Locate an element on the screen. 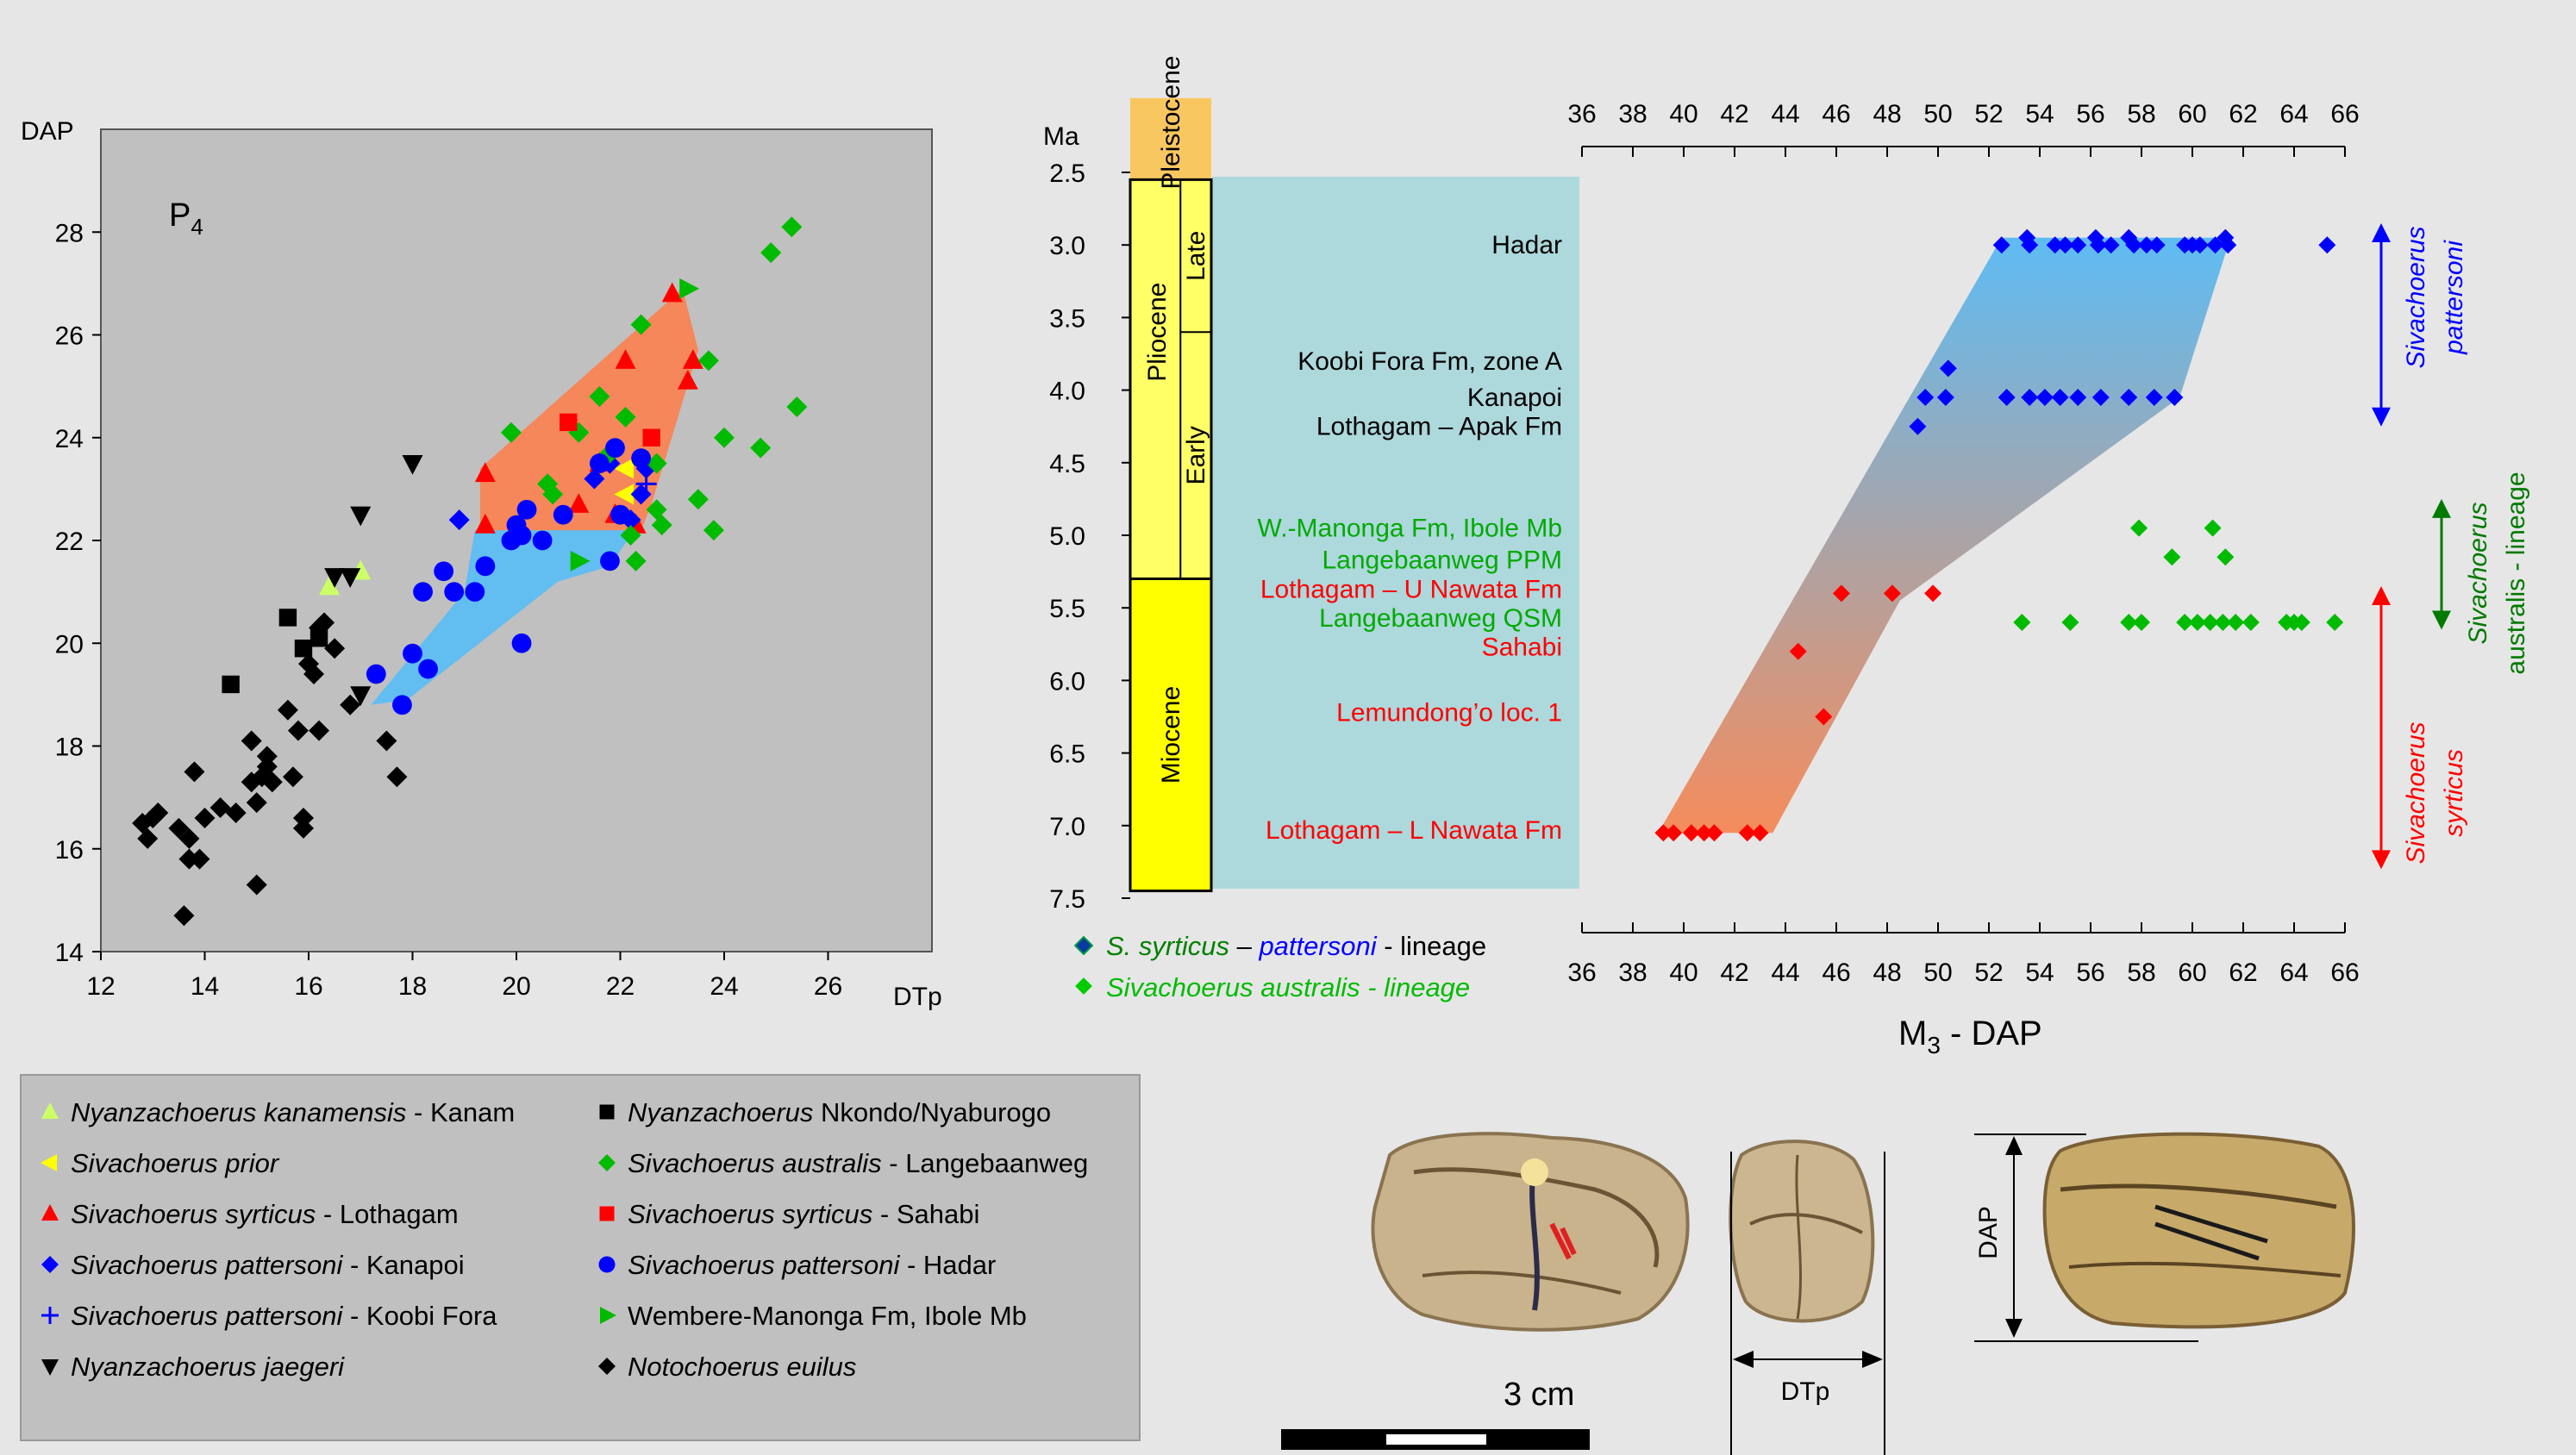  p4-title-sub: 4 is located at coordinates (197, 227).